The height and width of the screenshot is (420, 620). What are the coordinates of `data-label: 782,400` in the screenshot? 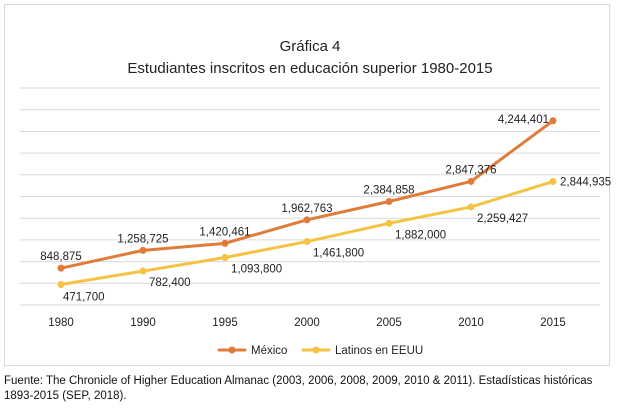 It's located at (170, 283).